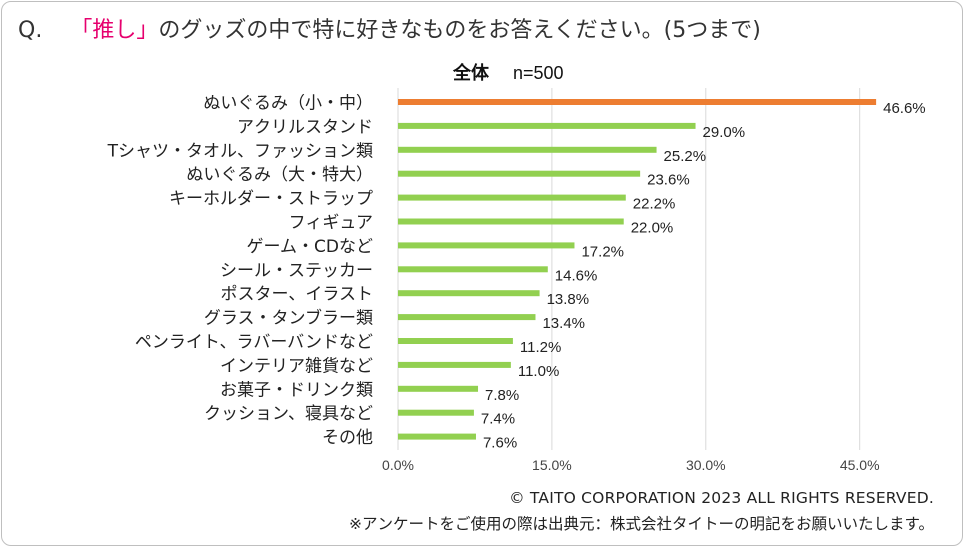  What do you see at coordinates (724, 132) in the screenshot?
I see `value-label: 29.0%` at bounding box center [724, 132].